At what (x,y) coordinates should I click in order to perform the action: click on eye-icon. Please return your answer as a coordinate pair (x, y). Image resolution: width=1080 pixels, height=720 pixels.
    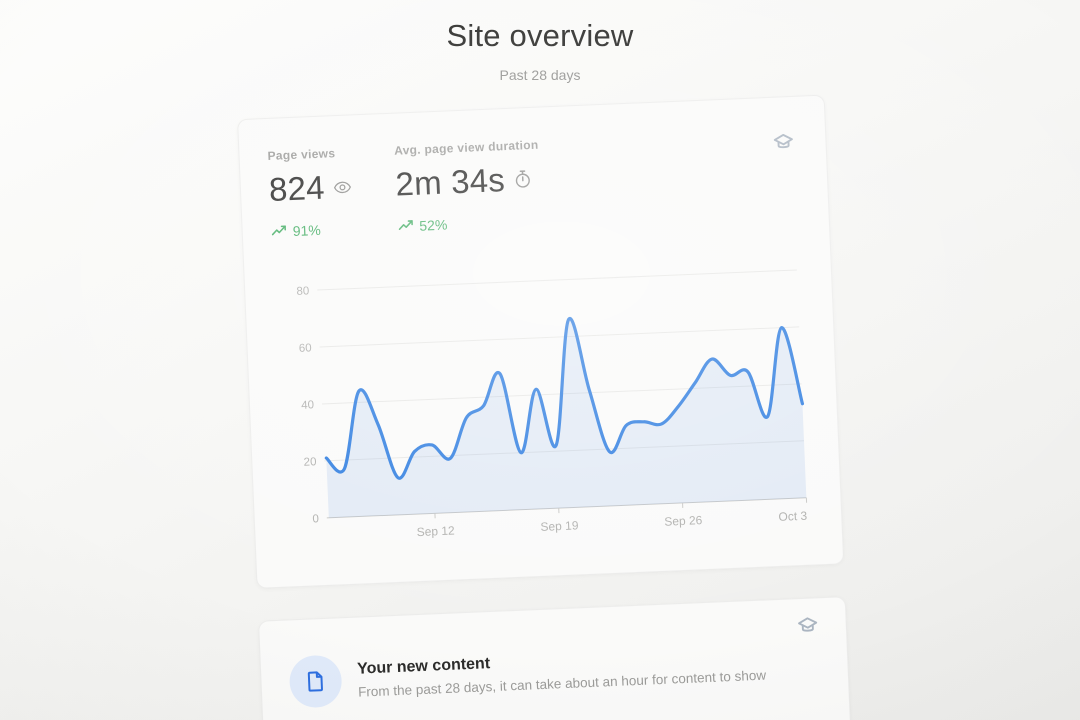
    Looking at the image, I should click on (342, 187).